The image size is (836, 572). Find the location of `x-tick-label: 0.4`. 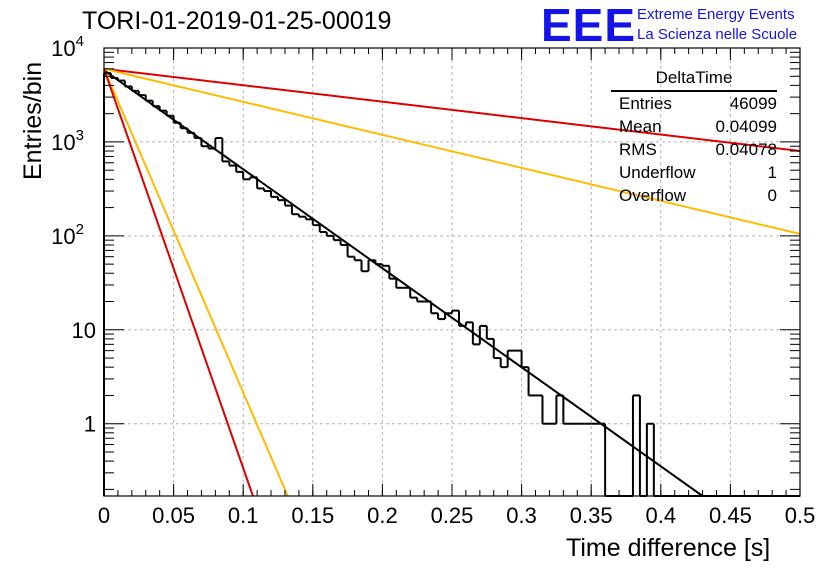

x-tick-label: 0.4 is located at coordinates (661, 515).